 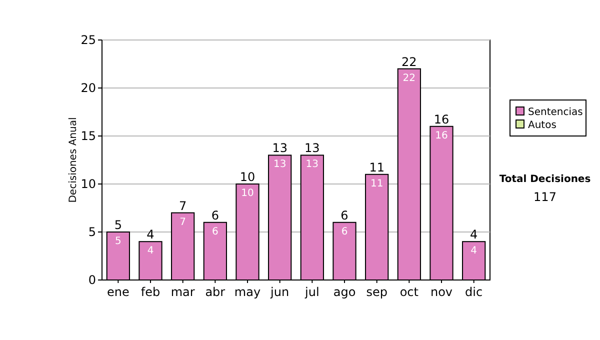 I want to click on total-label: 5, so click(x=118, y=225).